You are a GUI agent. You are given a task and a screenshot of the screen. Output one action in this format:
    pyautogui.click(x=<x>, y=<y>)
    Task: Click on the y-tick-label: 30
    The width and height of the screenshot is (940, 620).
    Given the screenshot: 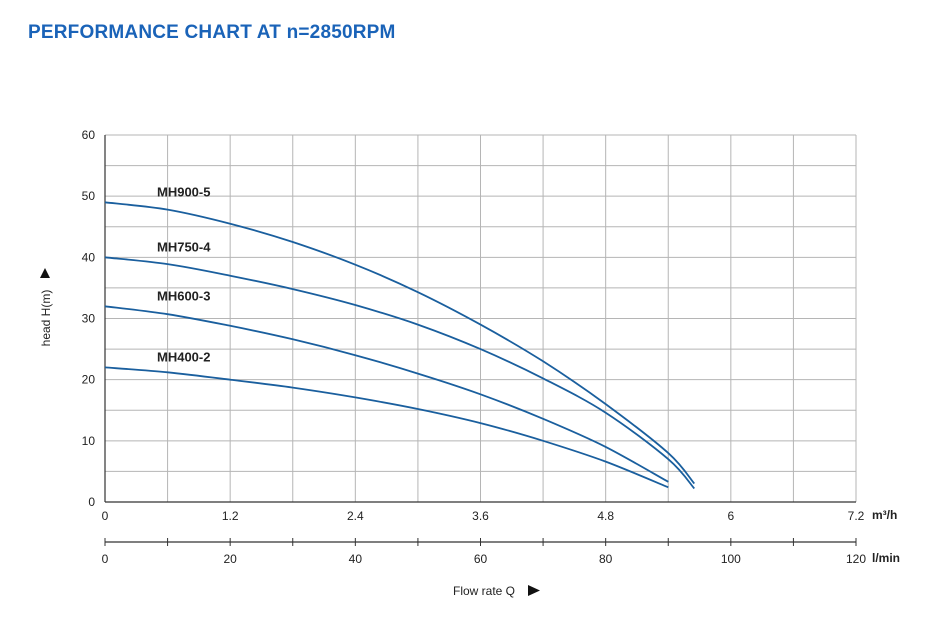 What is the action you would take?
    pyautogui.click(x=89, y=319)
    